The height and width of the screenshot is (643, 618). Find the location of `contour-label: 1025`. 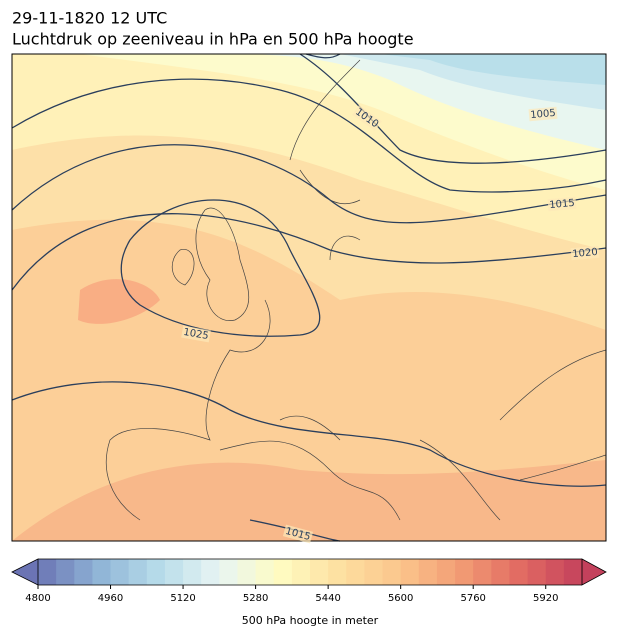

contour-label: 1025 is located at coordinates (195, 334).